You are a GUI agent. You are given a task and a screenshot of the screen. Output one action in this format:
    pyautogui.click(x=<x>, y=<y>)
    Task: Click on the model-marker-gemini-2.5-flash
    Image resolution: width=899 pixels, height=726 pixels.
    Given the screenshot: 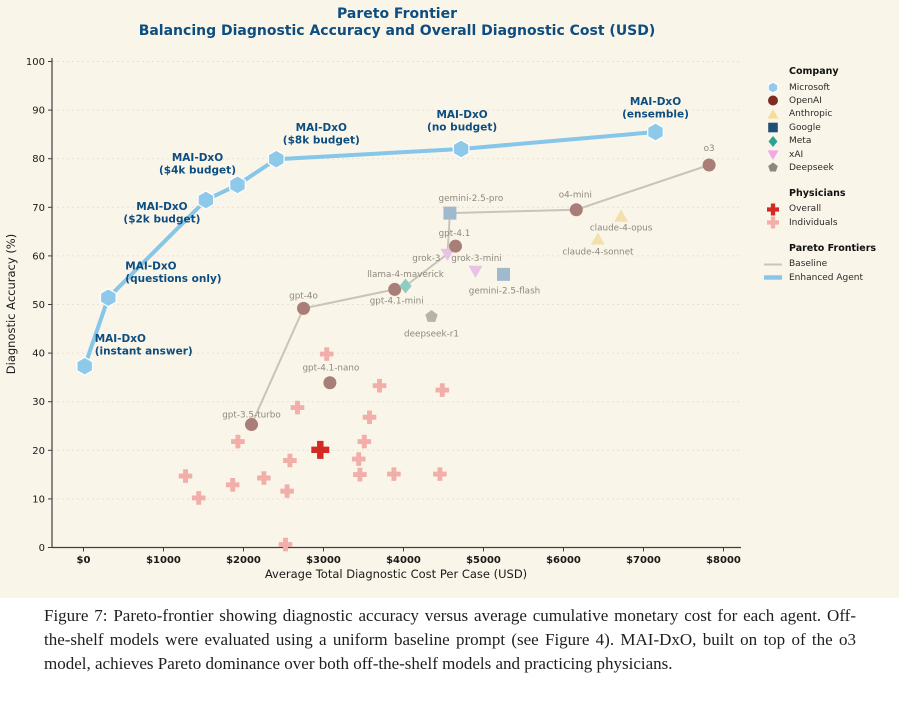 What is the action you would take?
    pyautogui.click(x=503, y=274)
    